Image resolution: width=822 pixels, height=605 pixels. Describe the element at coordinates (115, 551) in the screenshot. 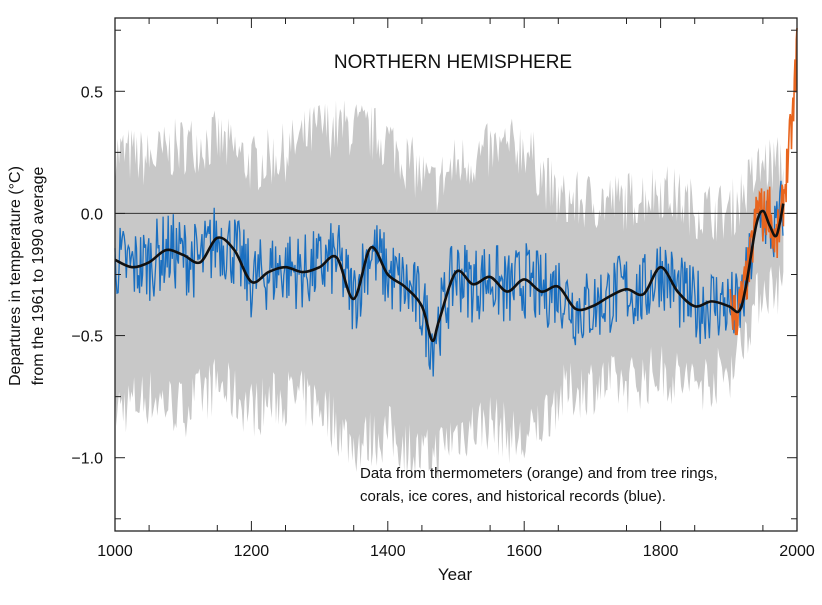

I see `x-tick-label: 1000` at that location.